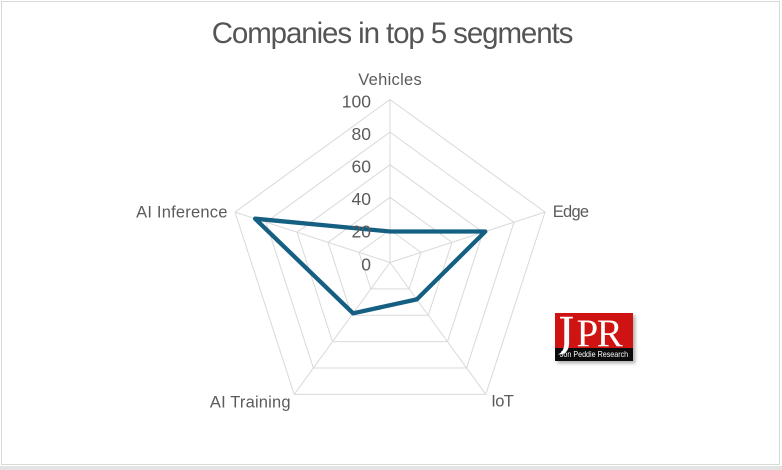  I want to click on svg-text: 0, so click(366, 264).